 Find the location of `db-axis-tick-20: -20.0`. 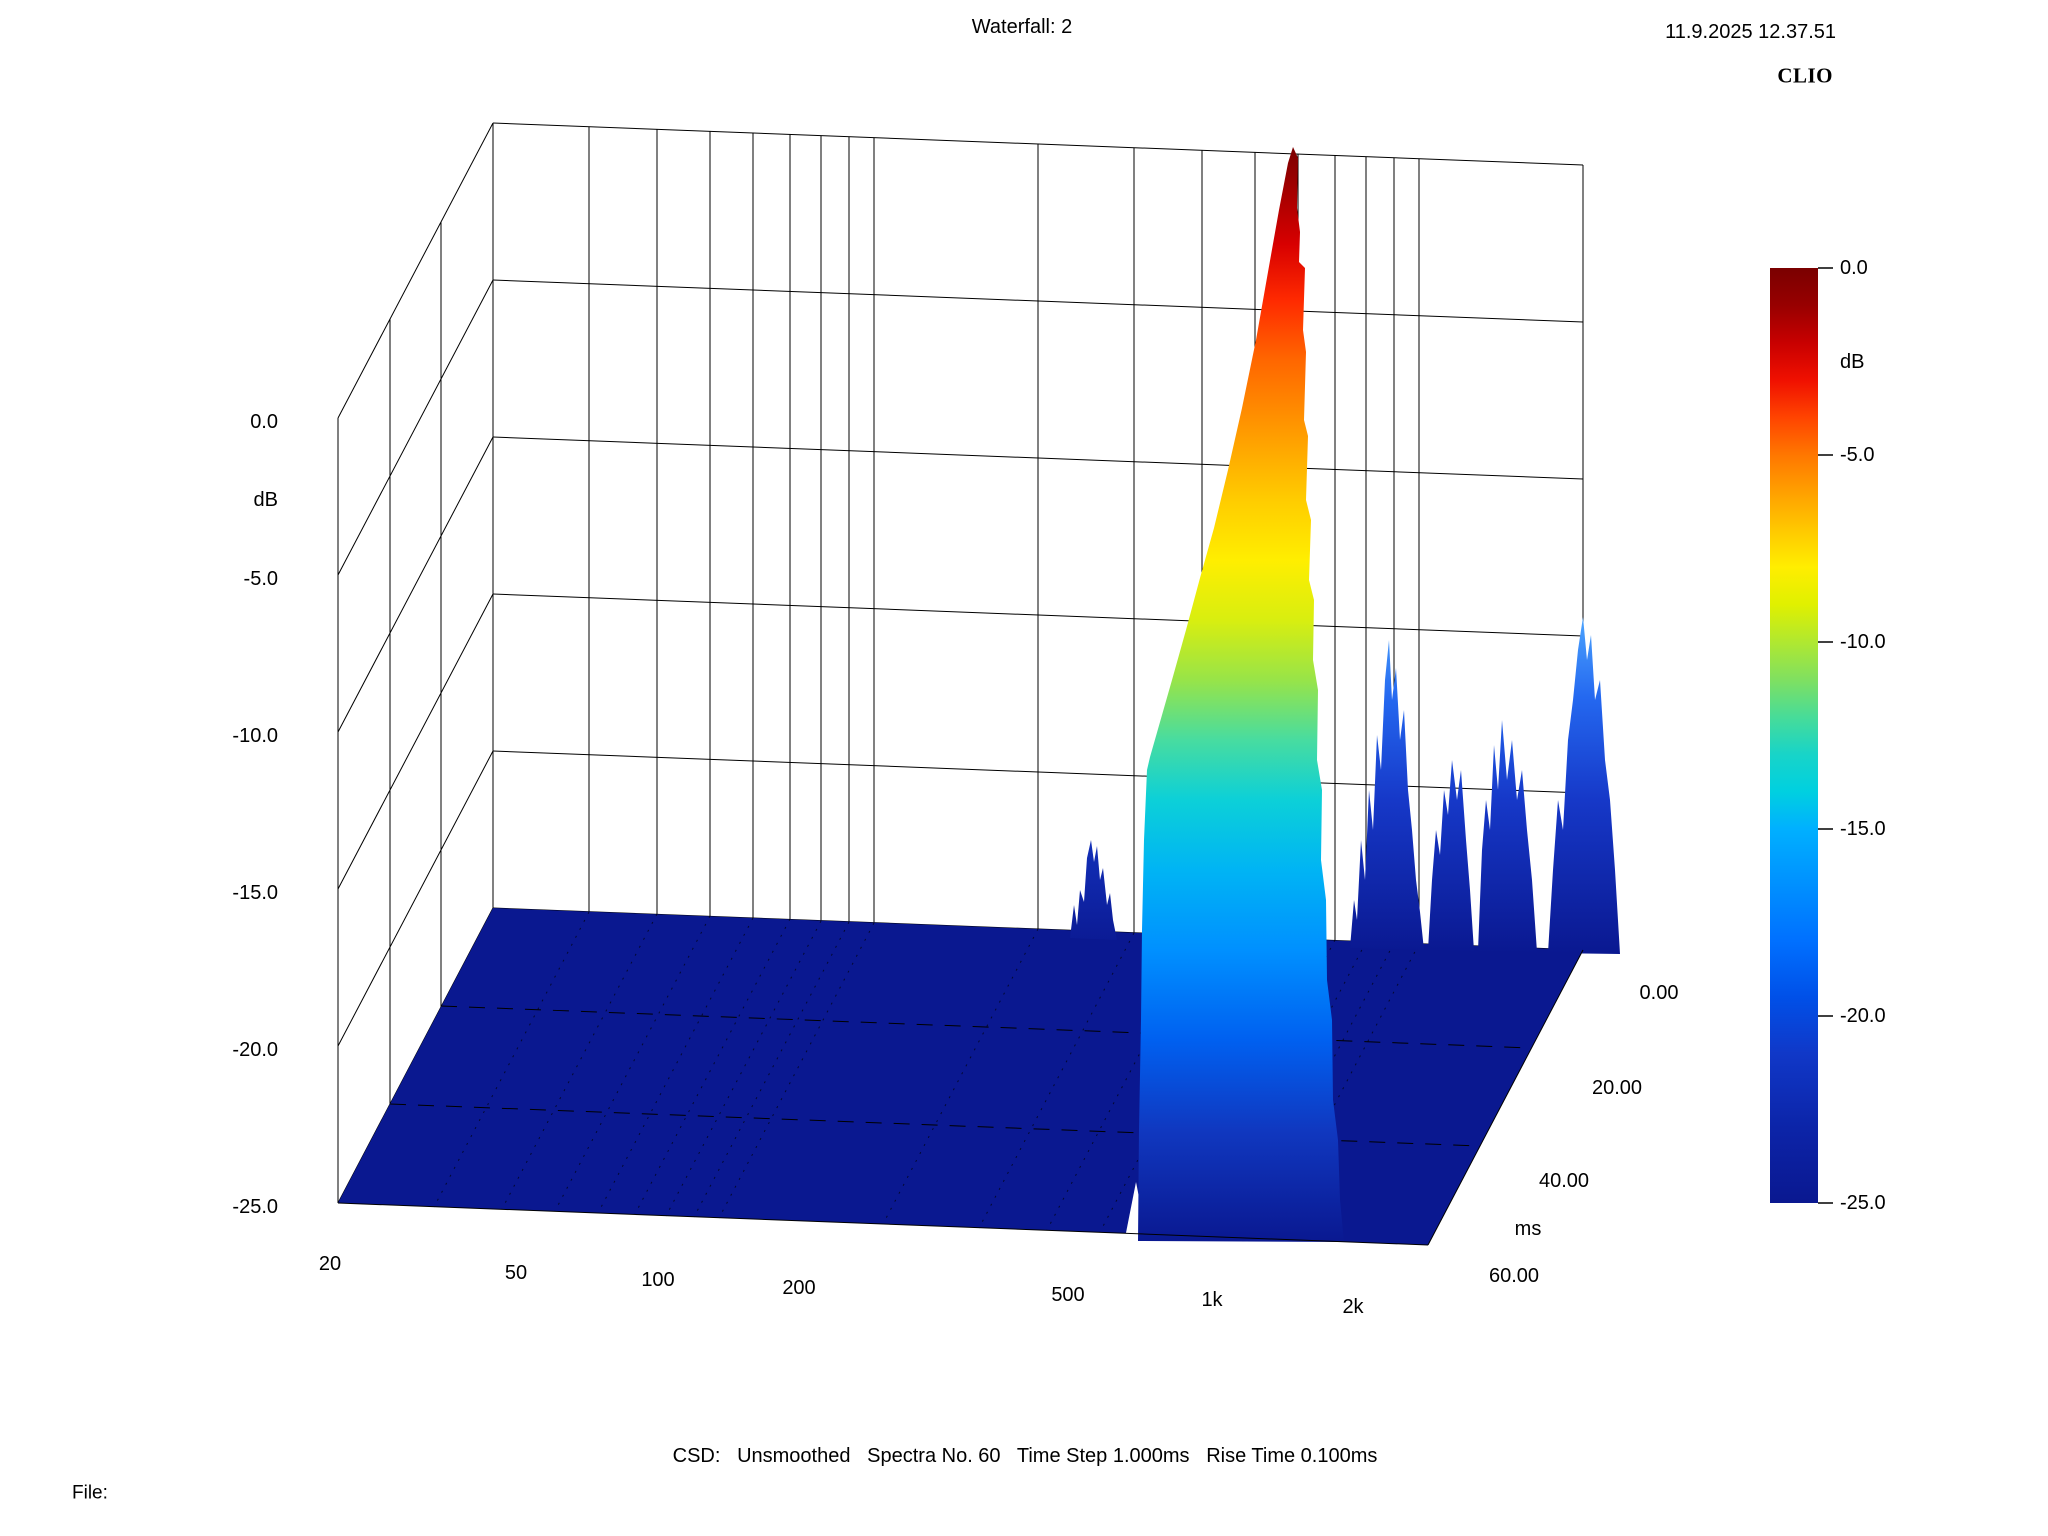

db-axis-tick-20: -20.0 is located at coordinates (255, 1050).